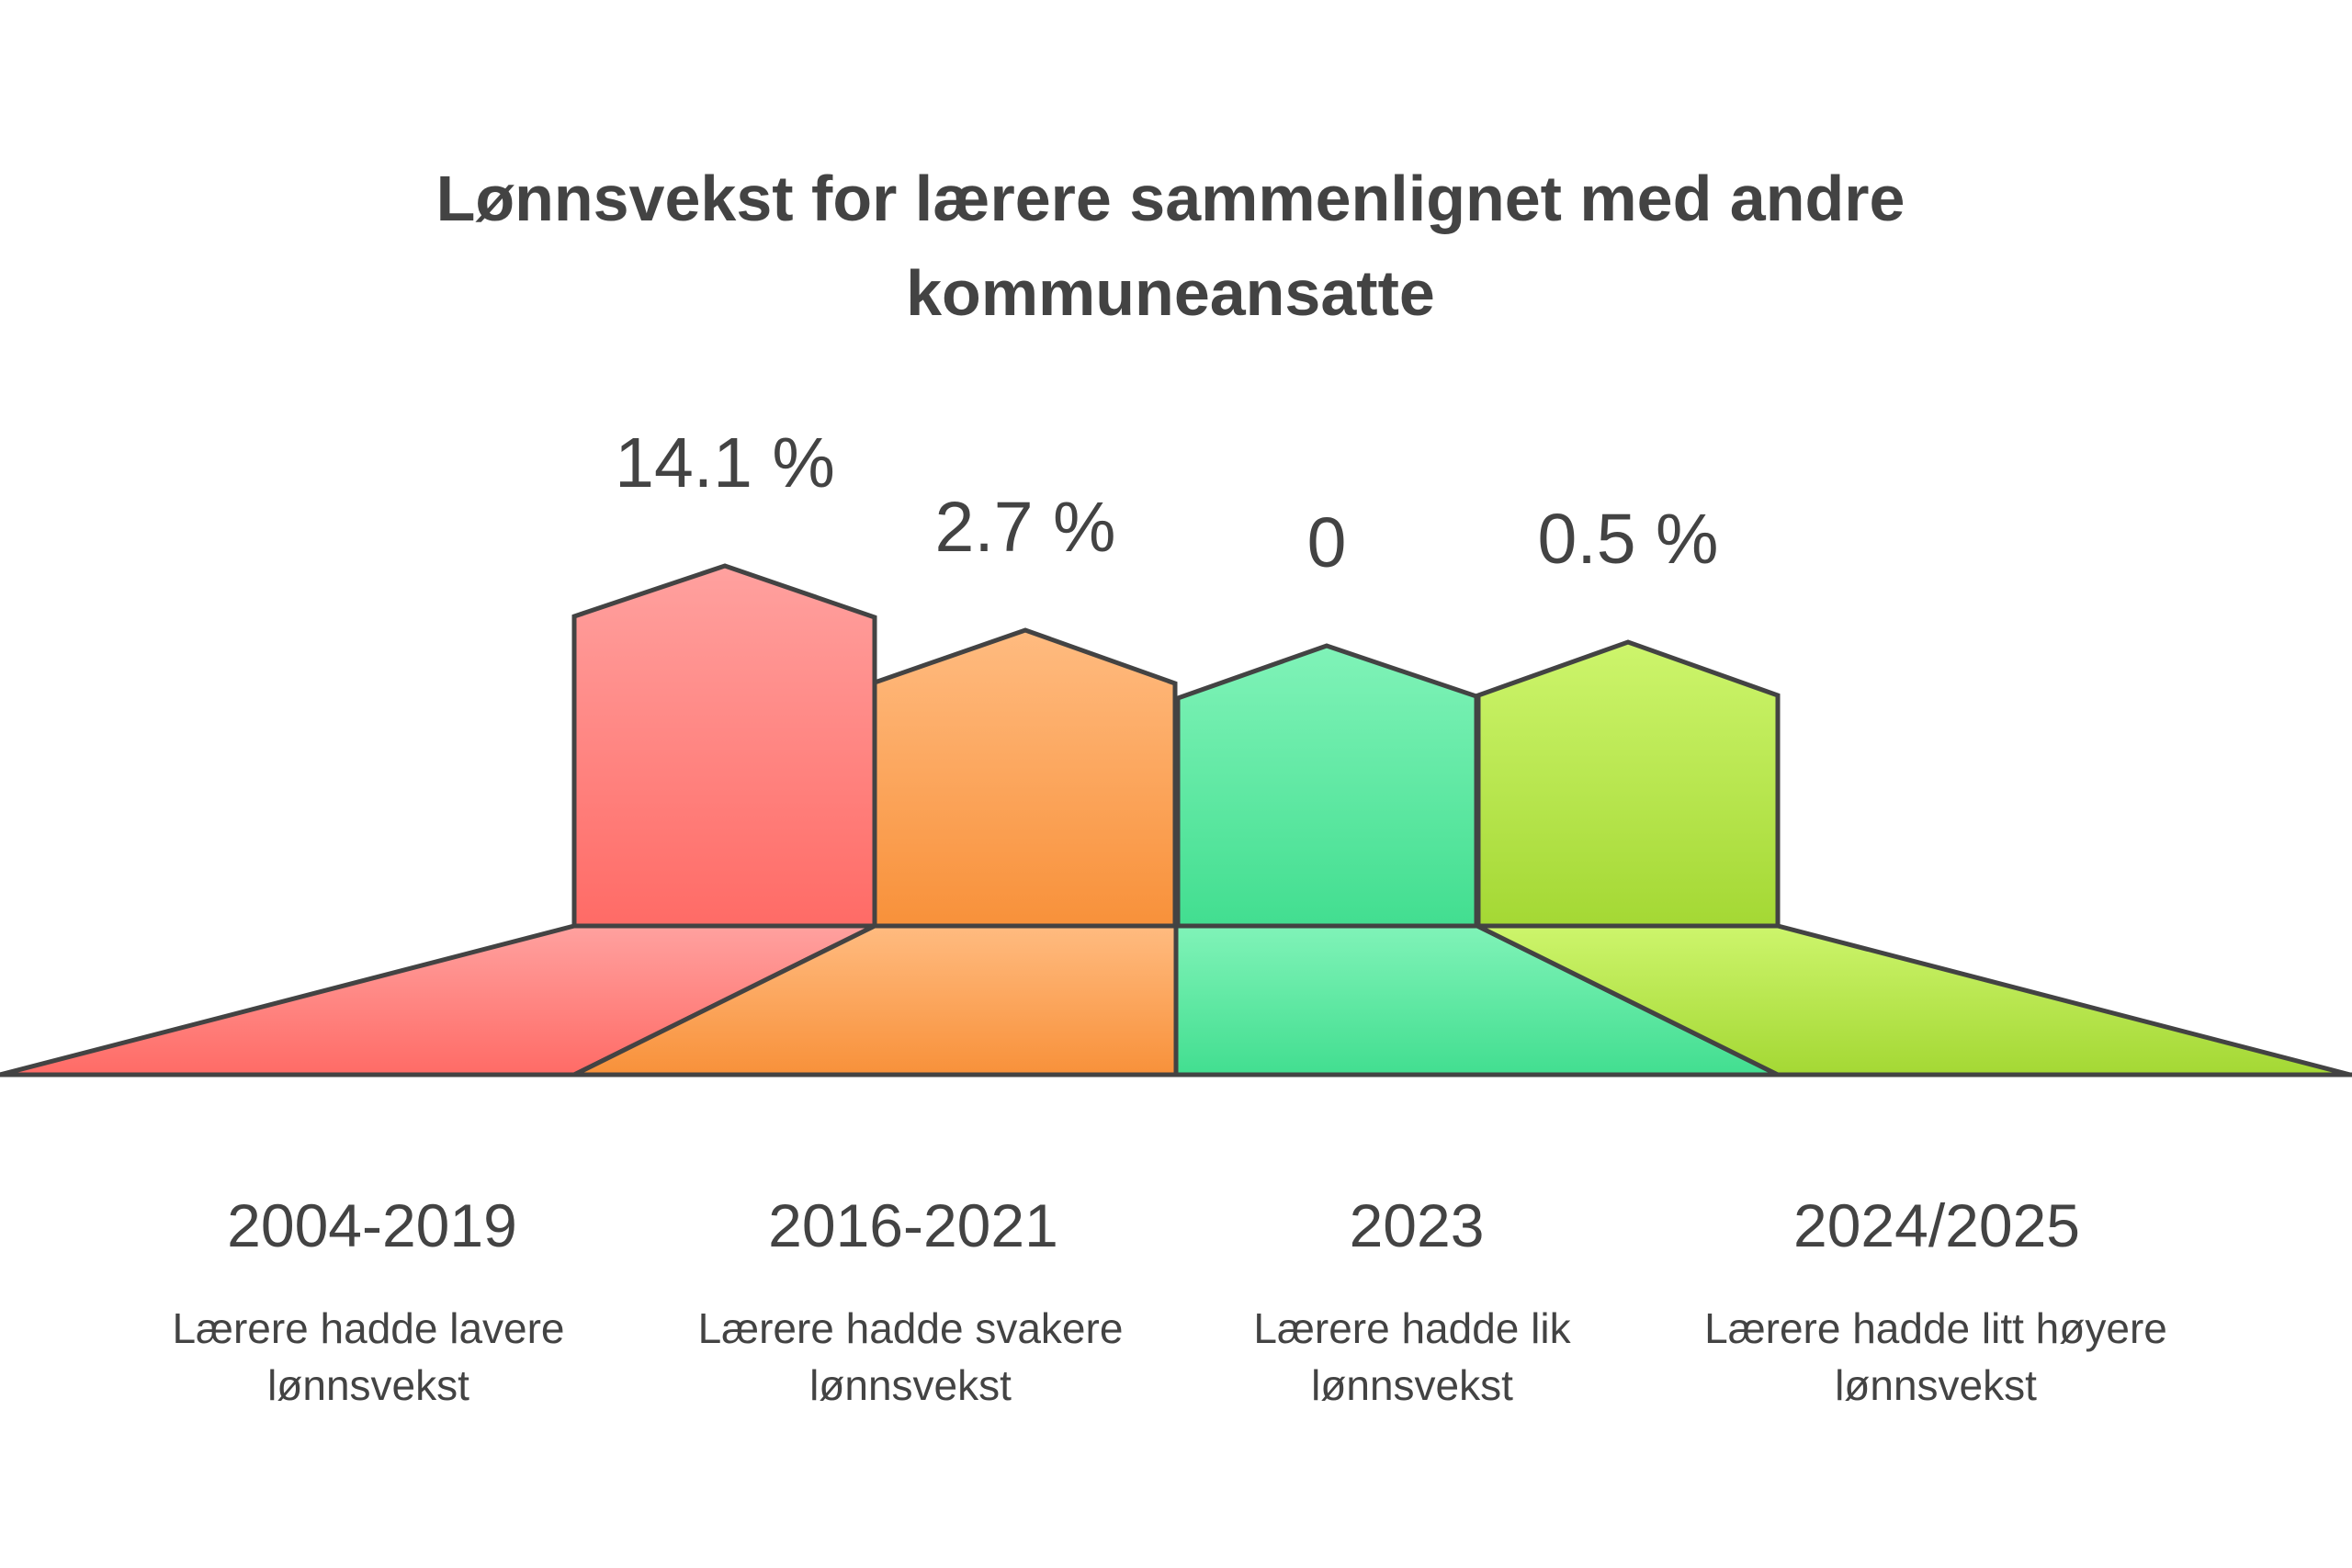 The image size is (2352, 1568). I want to click on block-2024-2025, so click(1628, 784).